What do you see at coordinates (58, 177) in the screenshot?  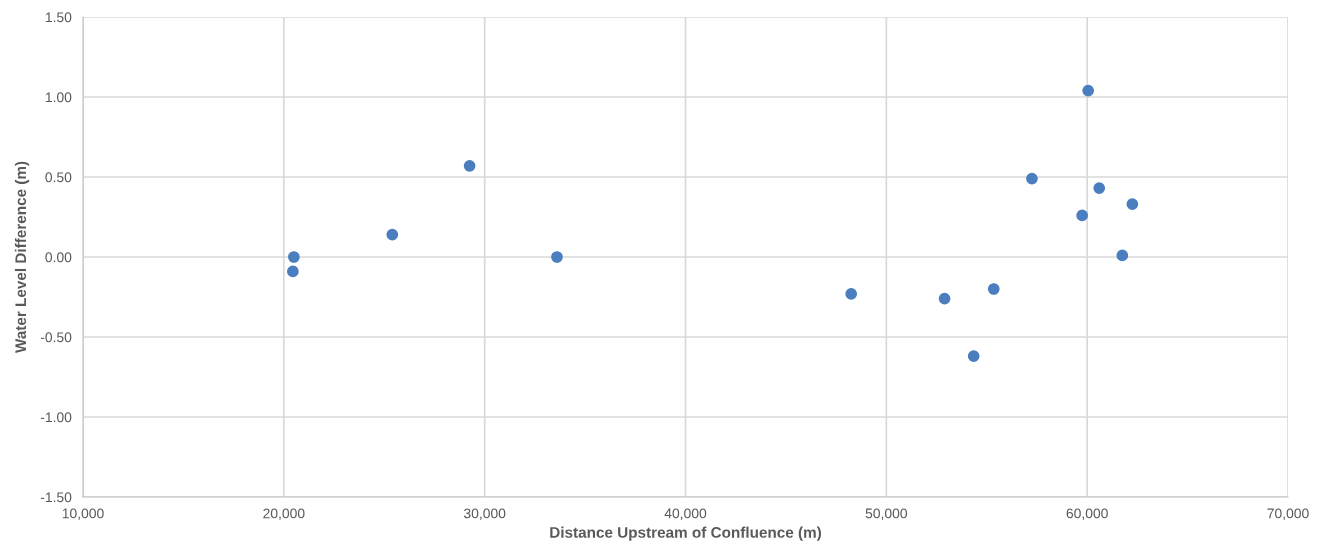 I see `y-tick-label: 0.50` at bounding box center [58, 177].